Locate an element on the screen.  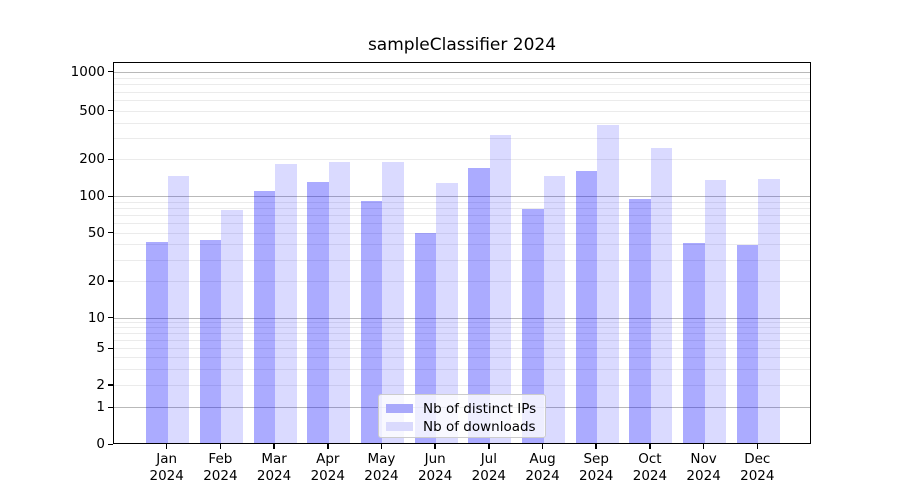
y-tick-label-0: 0 is located at coordinates (100, 444).